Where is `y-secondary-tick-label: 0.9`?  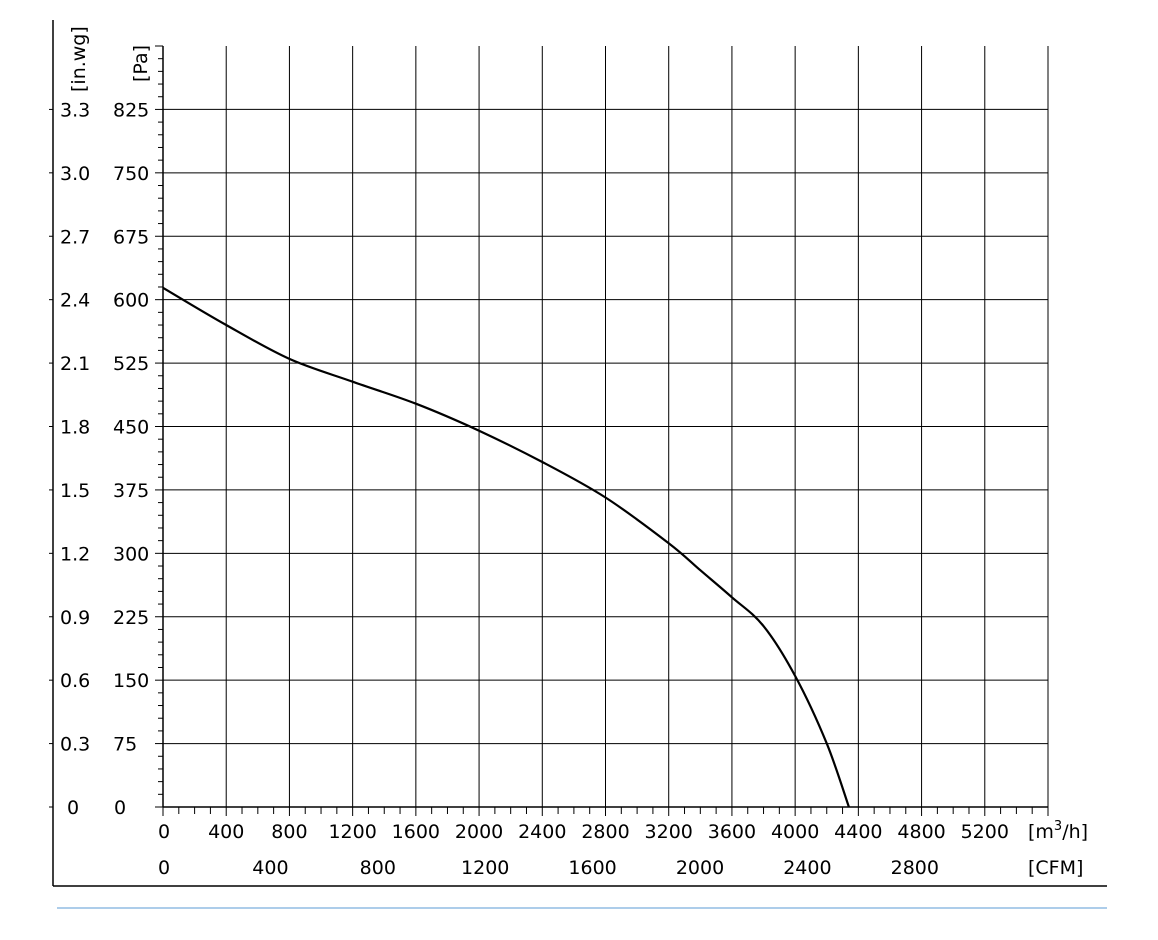 y-secondary-tick-label: 0.9 is located at coordinates (75, 618).